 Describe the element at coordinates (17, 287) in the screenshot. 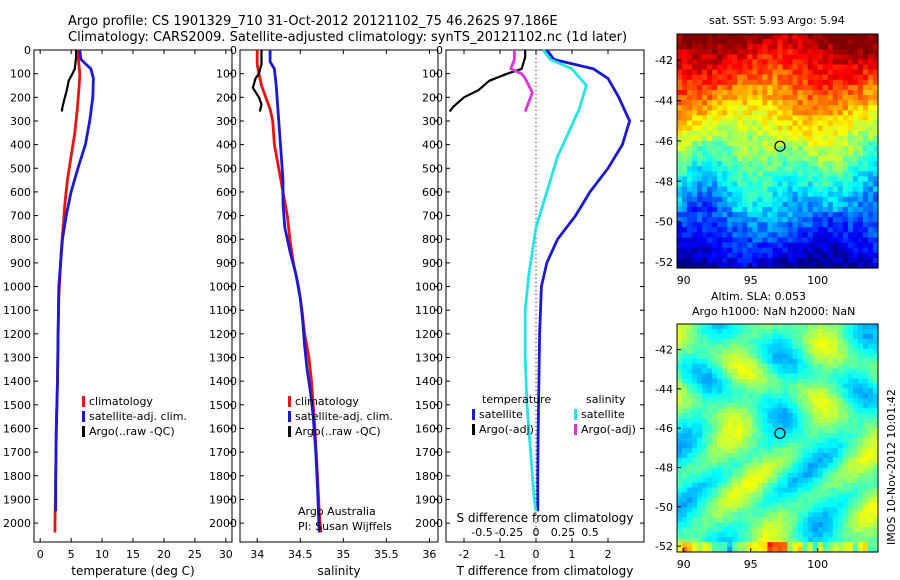

I see `y-tick-label: 1000` at that location.